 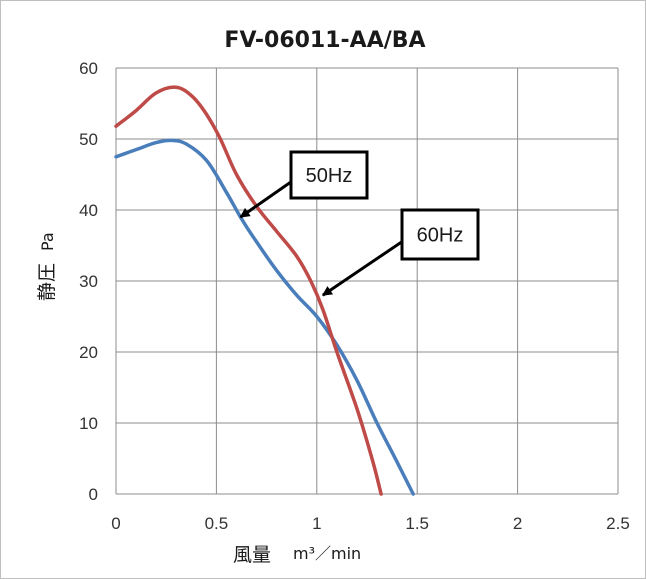 What do you see at coordinates (47, 282) in the screenshot?
I see `y-axis-label: 静圧` at bounding box center [47, 282].